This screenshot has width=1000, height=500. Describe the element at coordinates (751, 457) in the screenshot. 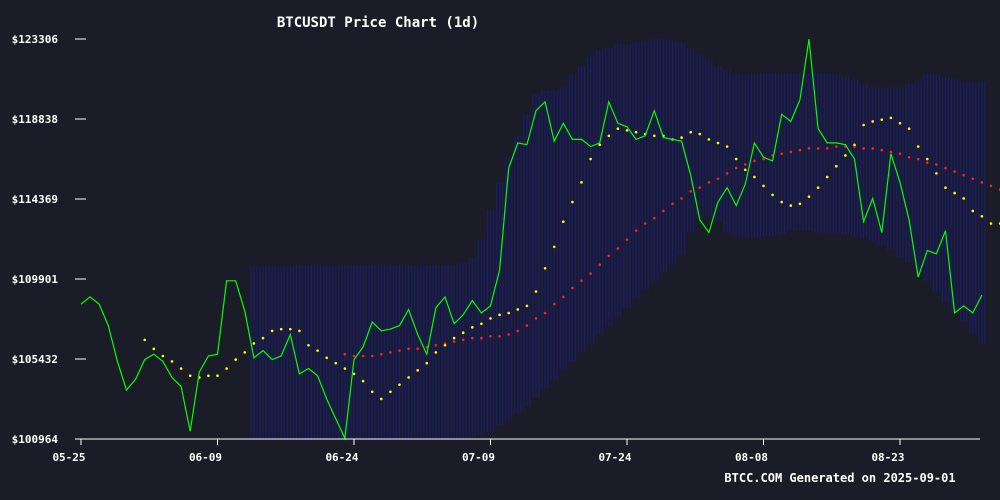

I see `x-tick-label: 08-08` at that location.